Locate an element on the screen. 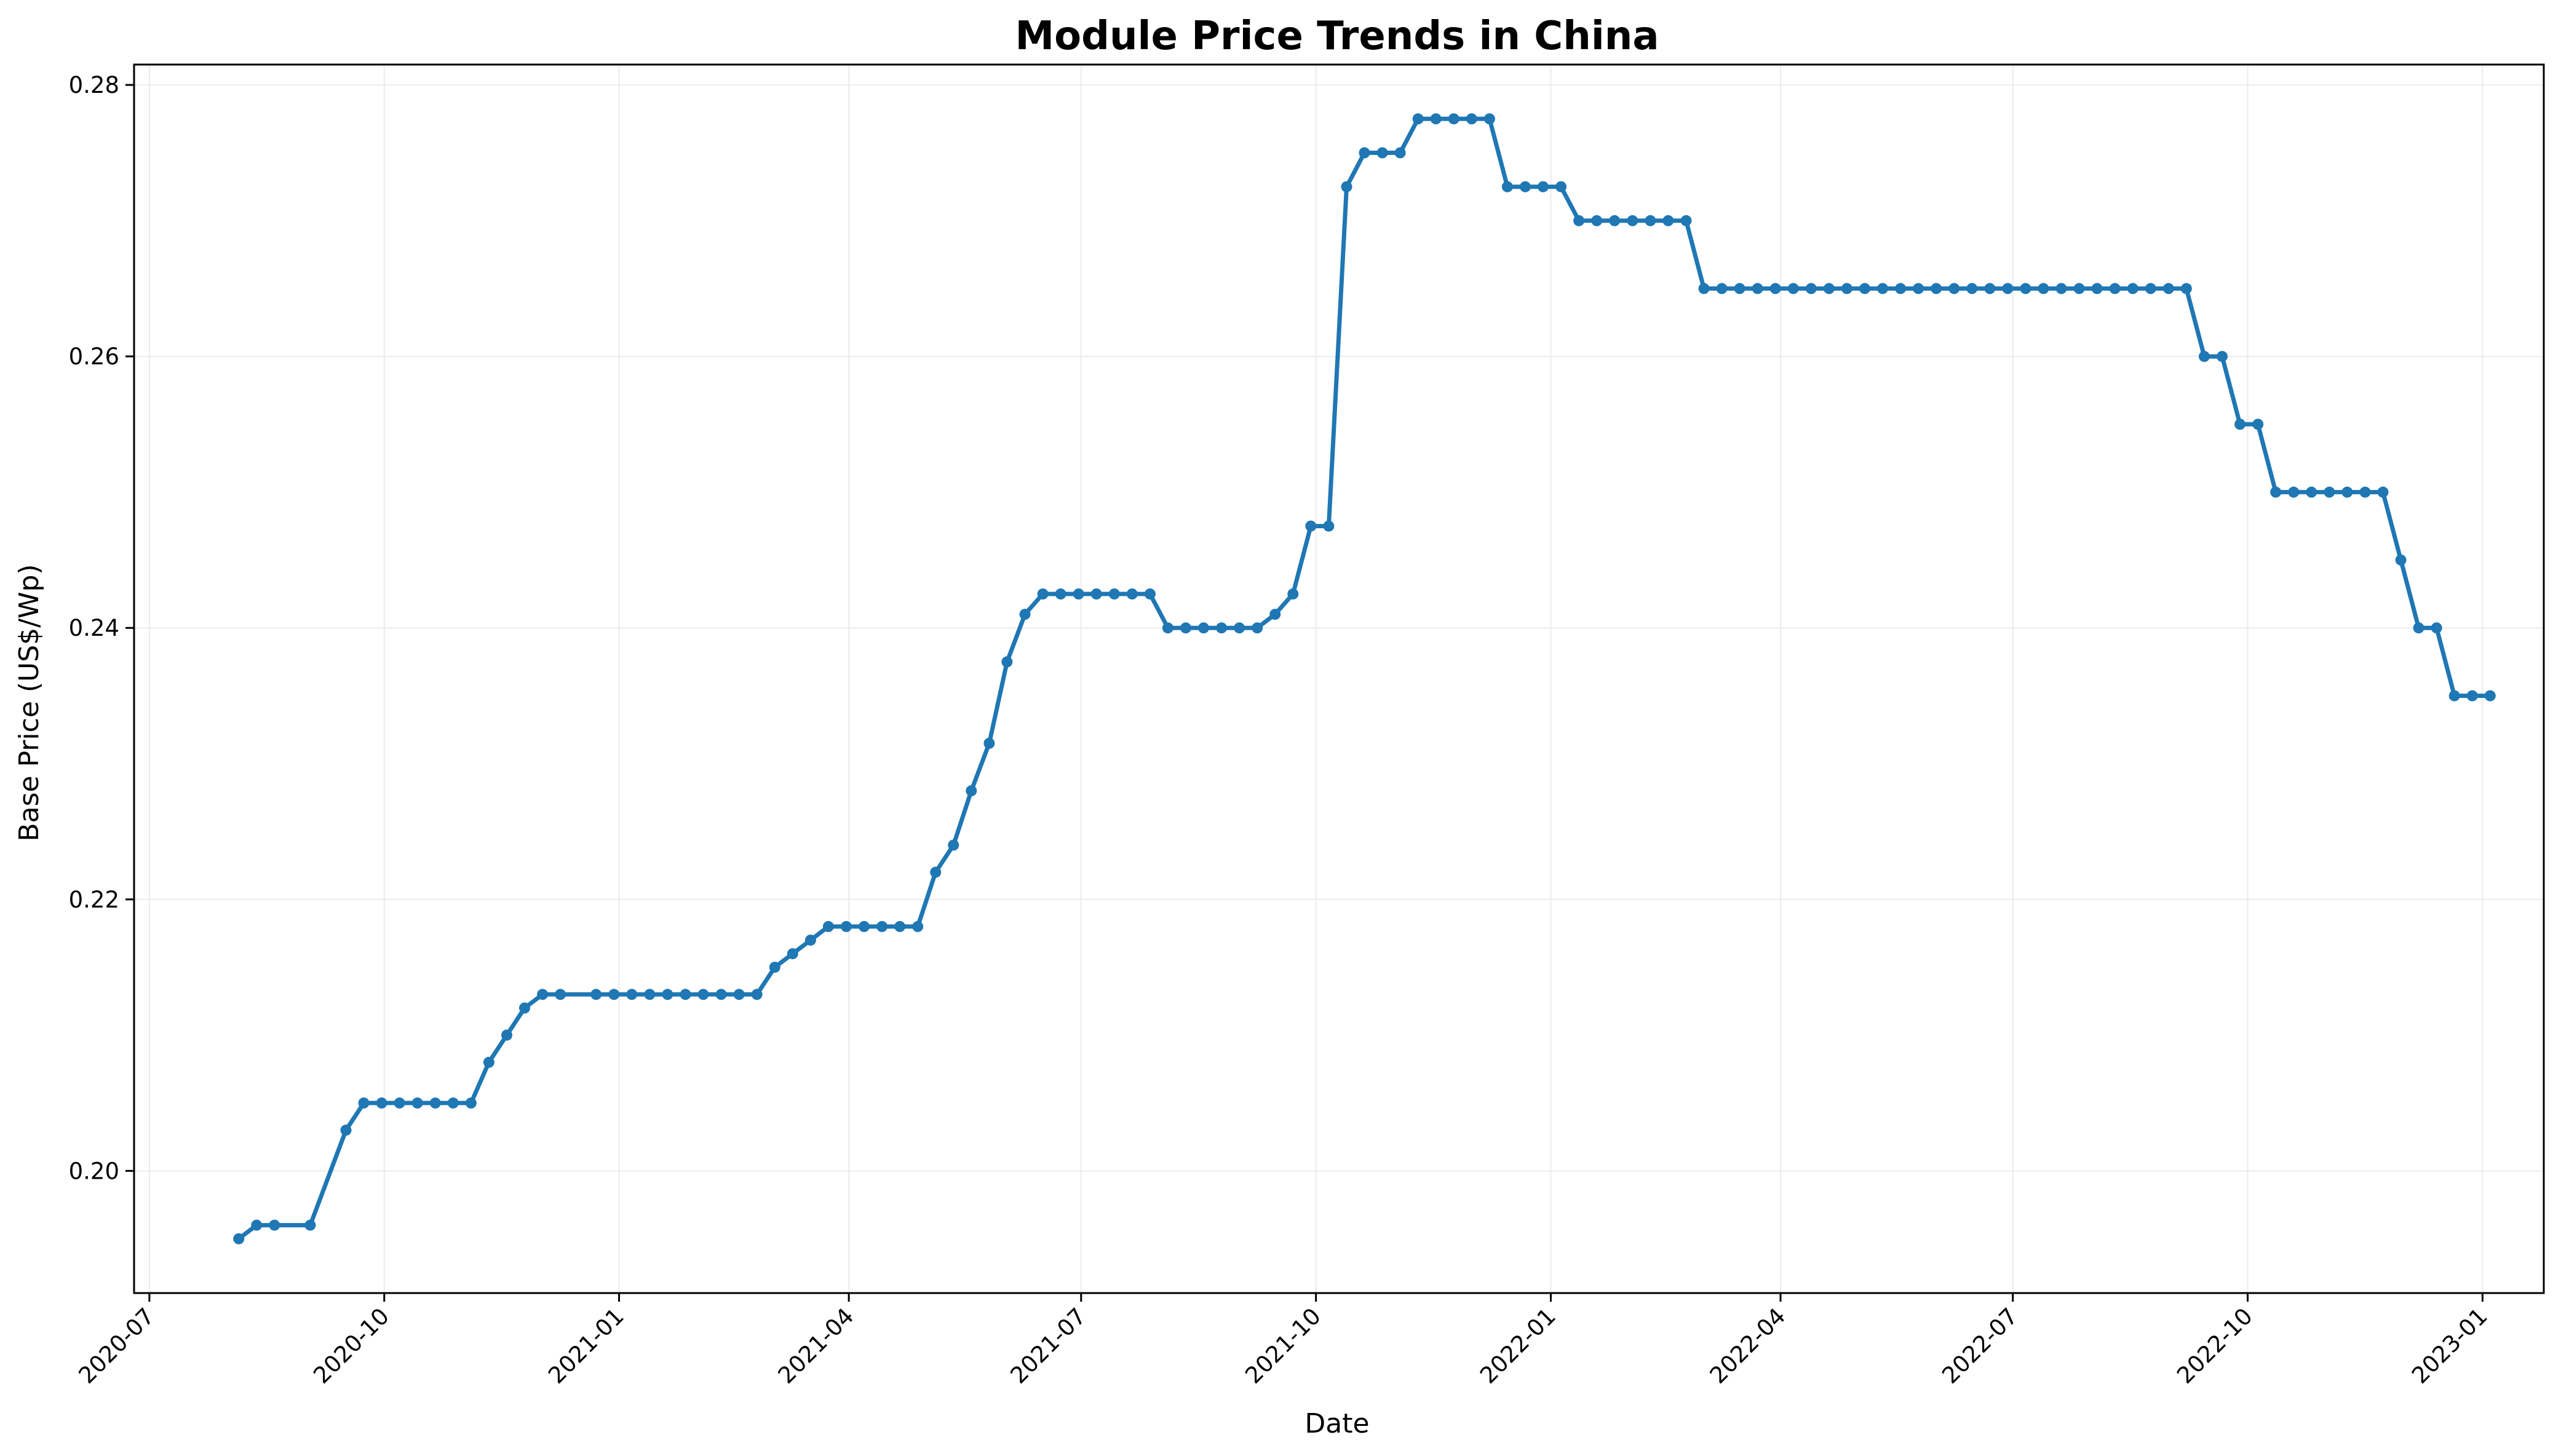 The width and height of the screenshot is (2561, 1456). y-axis-label: Base Price (US$/Wp) is located at coordinates (30, 703).